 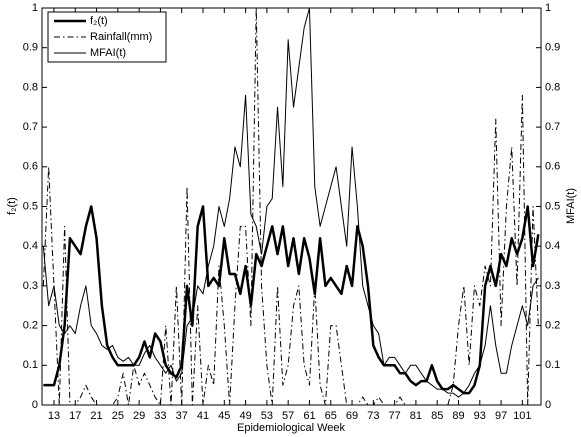 What do you see at coordinates (331, 416) in the screenshot?
I see `x-tick-label: 65` at bounding box center [331, 416].